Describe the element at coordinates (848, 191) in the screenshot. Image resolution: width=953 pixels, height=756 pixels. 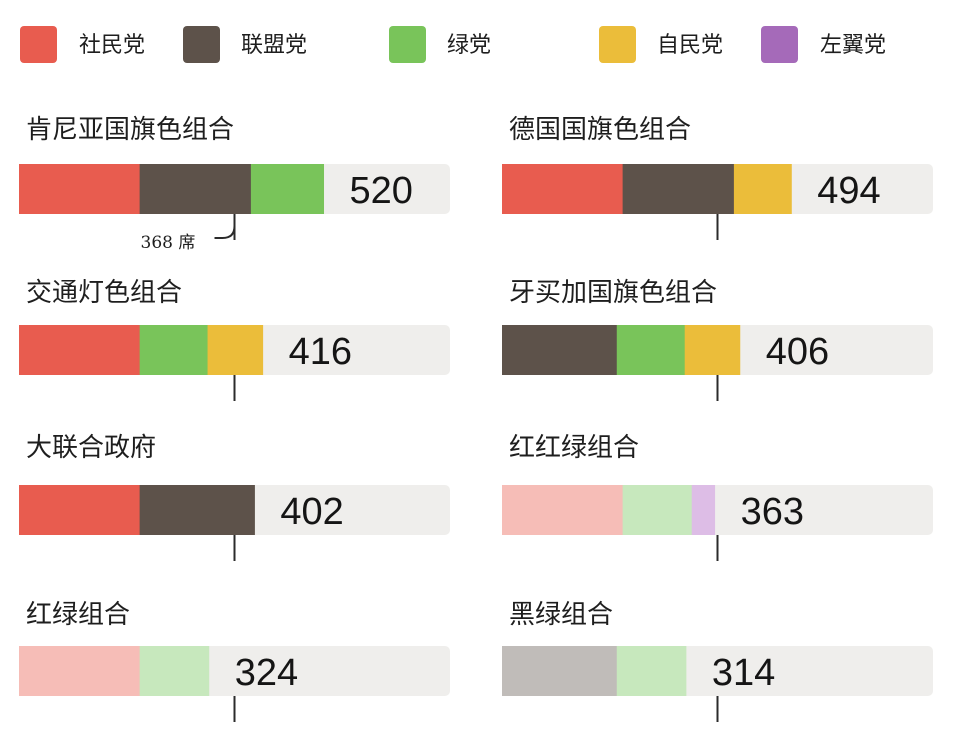
I see `coalition-total: 494` at that location.